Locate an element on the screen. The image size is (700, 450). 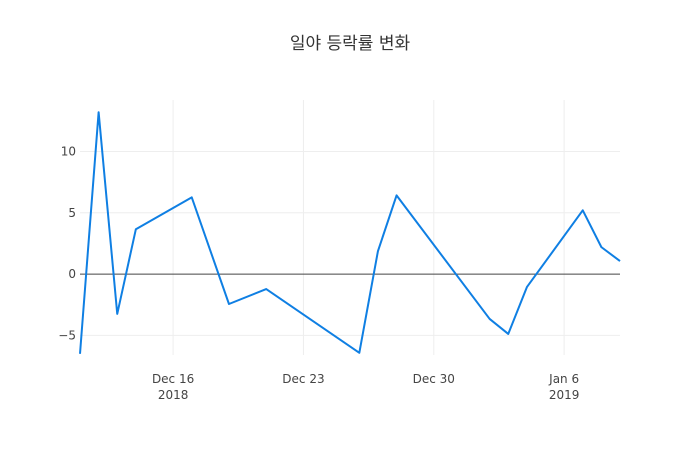
x-tick-label: Jan 6 2019 is located at coordinates (563, 387).